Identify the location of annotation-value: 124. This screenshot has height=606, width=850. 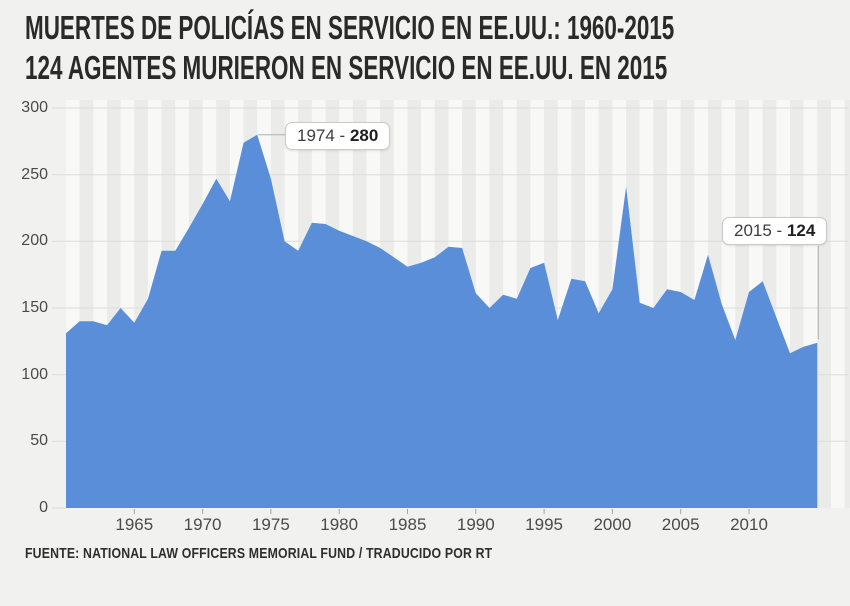
(801, 230).